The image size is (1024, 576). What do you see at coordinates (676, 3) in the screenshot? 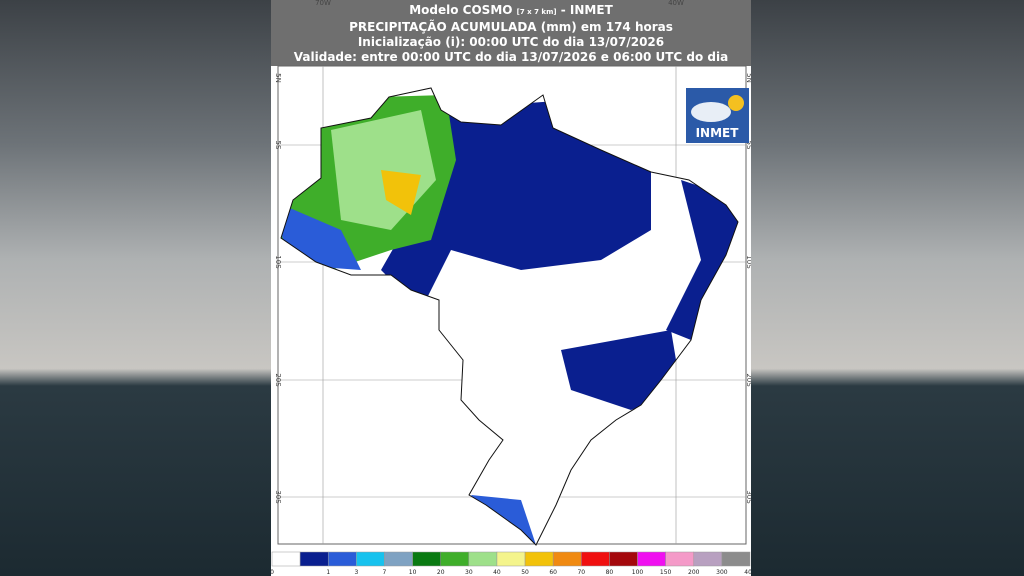
I see `longitude-label: 40W` at bounding box center [676, 3].